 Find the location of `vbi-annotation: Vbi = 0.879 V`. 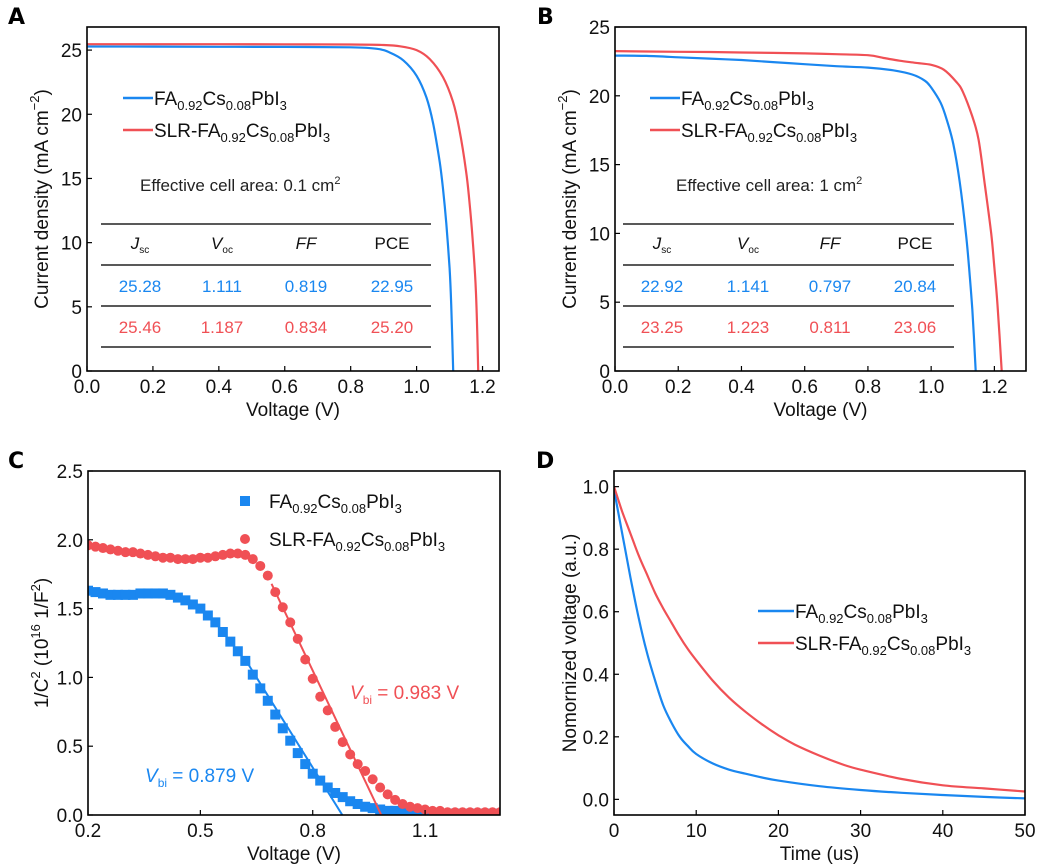

vbi-annotation: Vbi = 0.879 V is located at coordinates (200, 778).